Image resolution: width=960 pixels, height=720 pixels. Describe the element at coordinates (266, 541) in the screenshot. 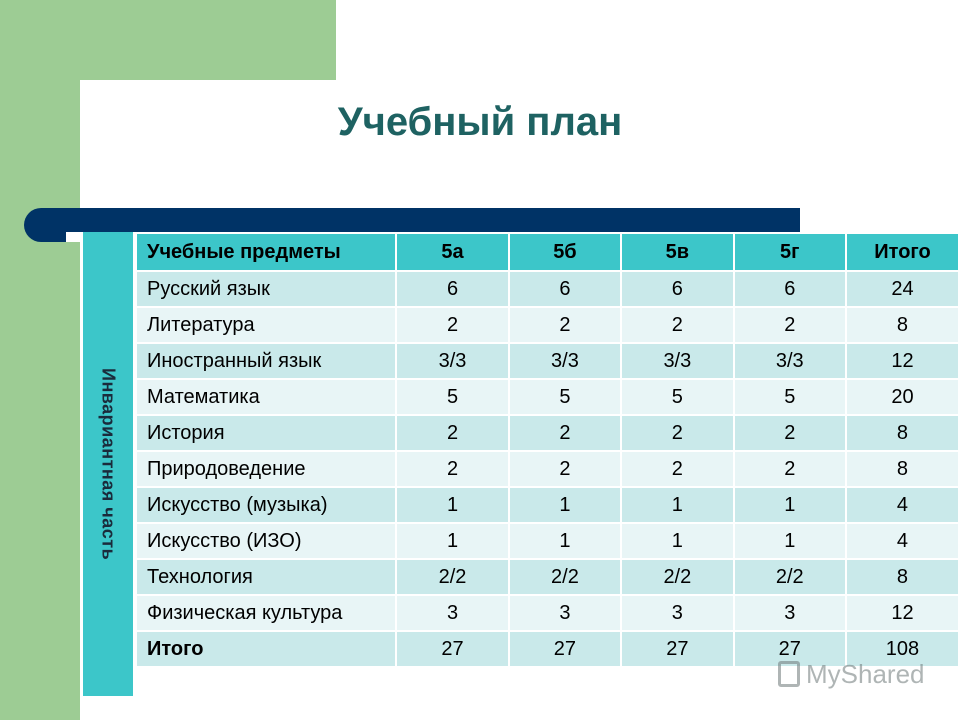

I see `subject-cell: Искусство (ИЗО)` at that location.